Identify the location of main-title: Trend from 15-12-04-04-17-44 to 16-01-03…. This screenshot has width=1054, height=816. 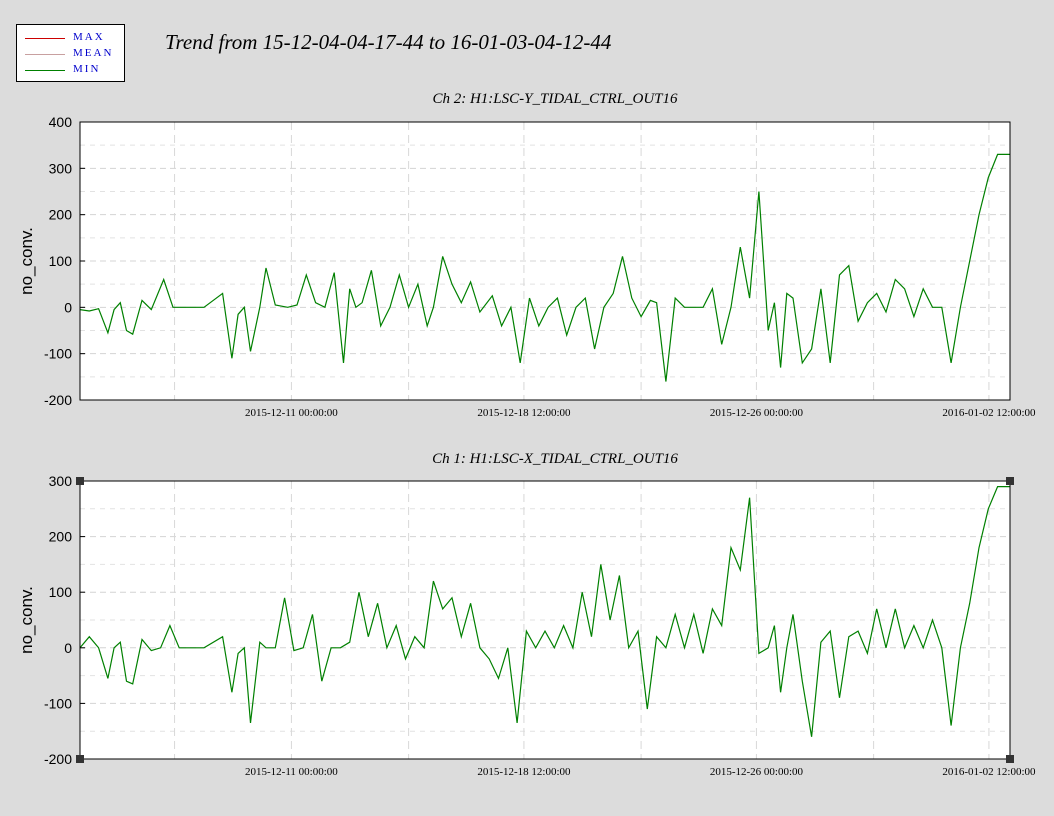
(388, 42).